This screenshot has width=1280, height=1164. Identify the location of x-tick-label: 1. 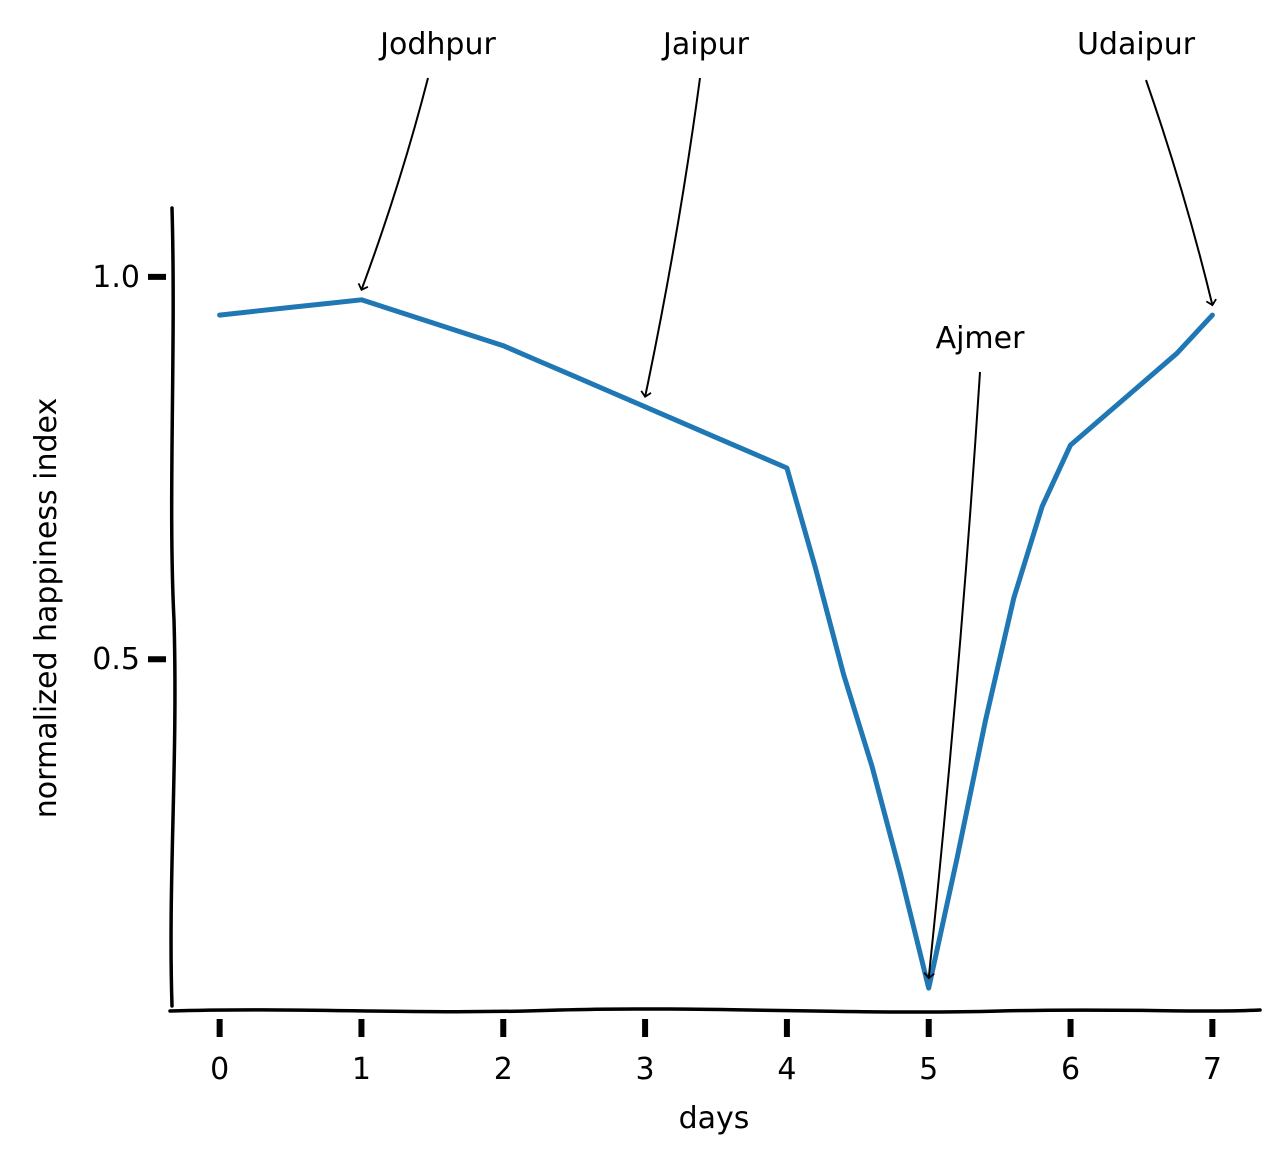
(361, 1069).